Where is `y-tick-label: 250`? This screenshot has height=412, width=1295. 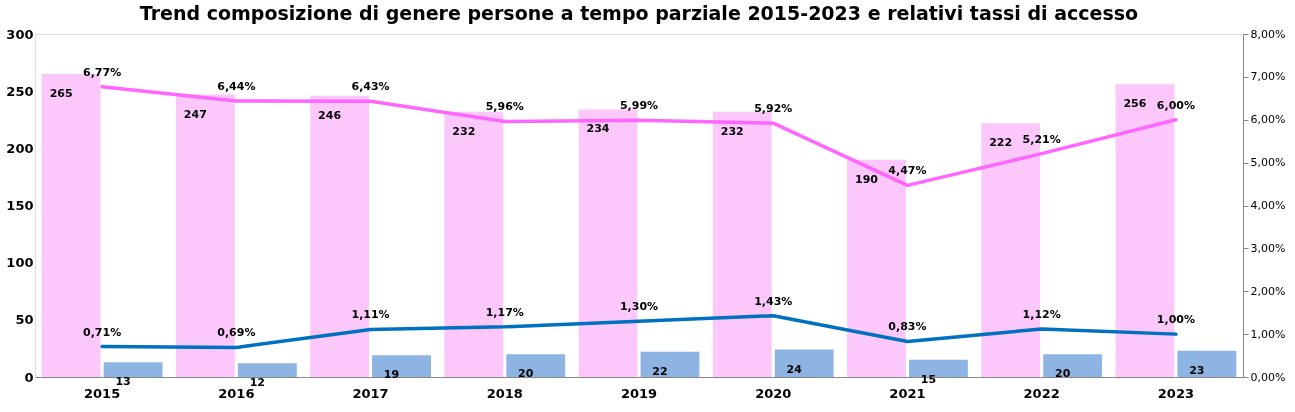 y-tick-label: 250 is located at coordinates (20, 91).